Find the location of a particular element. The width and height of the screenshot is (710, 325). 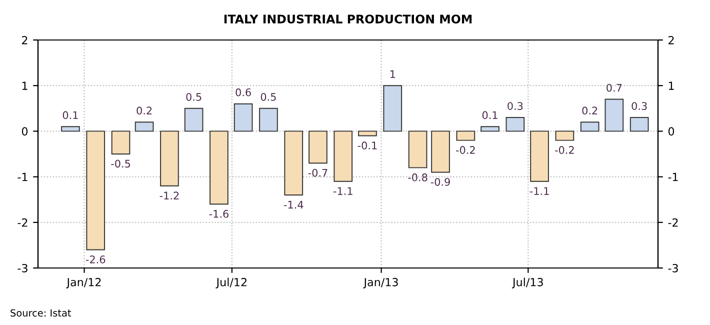

y-tick-label: -2 is located at coordinates (23, 222).